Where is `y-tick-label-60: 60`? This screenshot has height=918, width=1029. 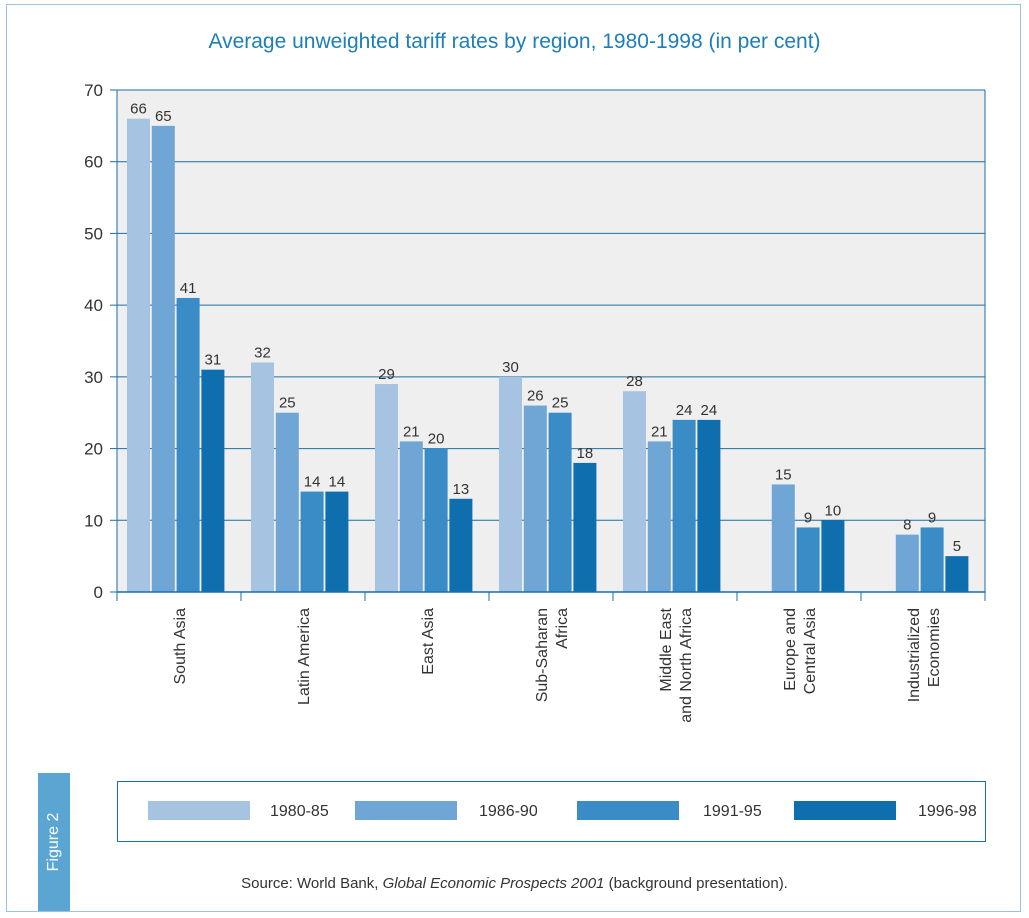 y-tick-label-60: 60 is located at coordinates (93, 162).